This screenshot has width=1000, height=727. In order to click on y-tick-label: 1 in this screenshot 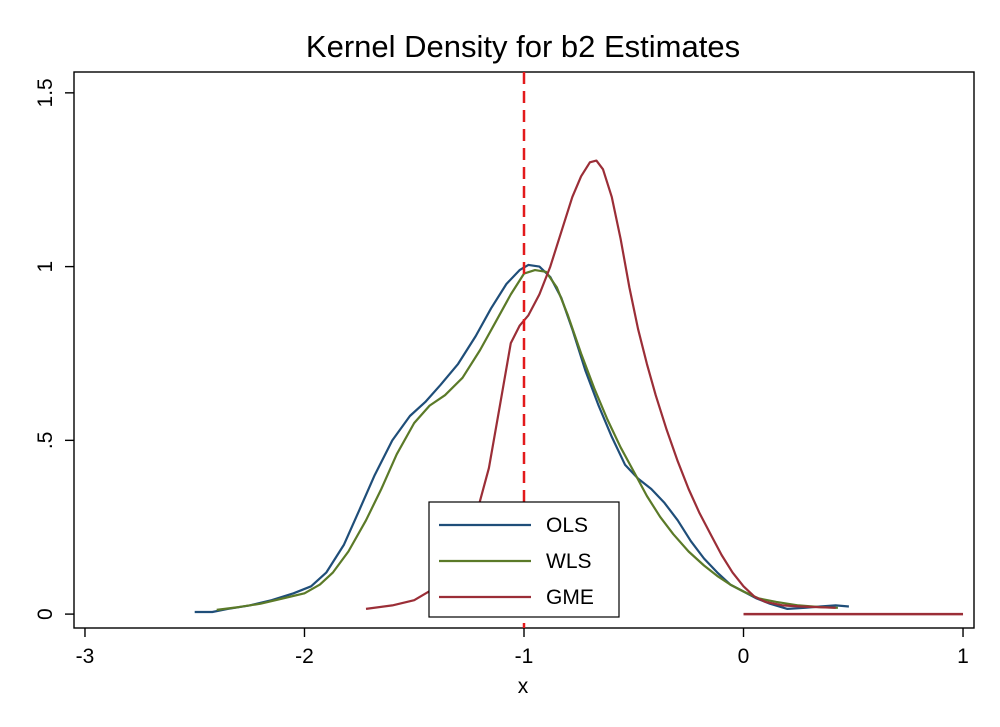, I will do `click(45, 267)`.